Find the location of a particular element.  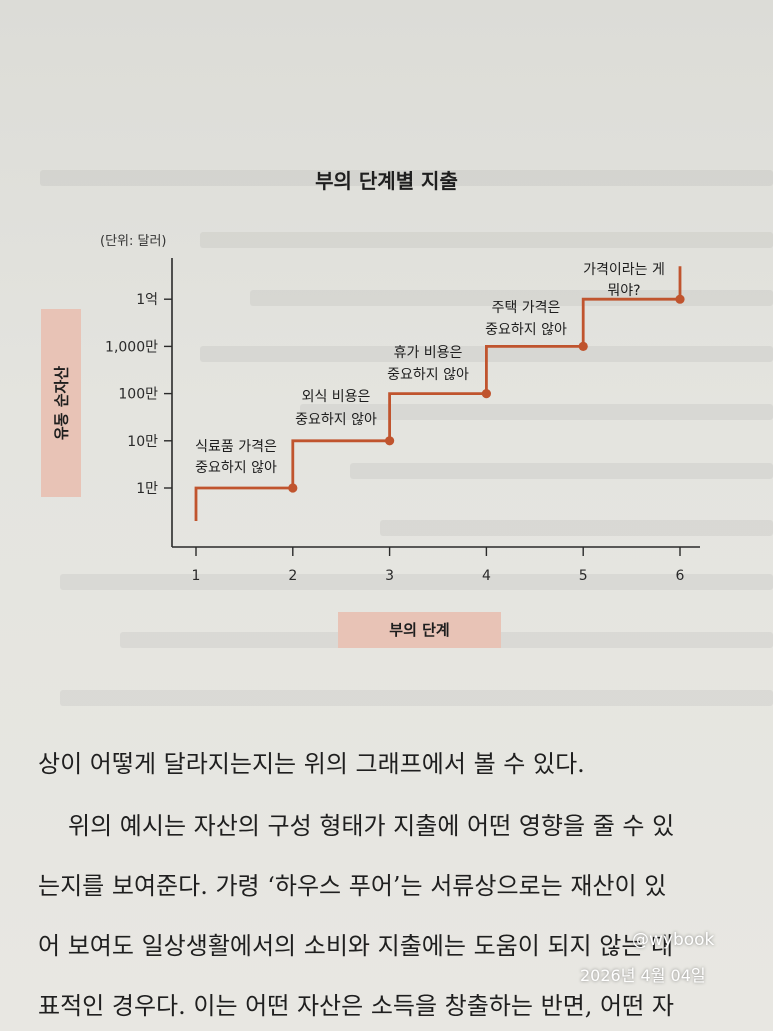

x-tick-label: 1 is located at coordinates (196, 576).